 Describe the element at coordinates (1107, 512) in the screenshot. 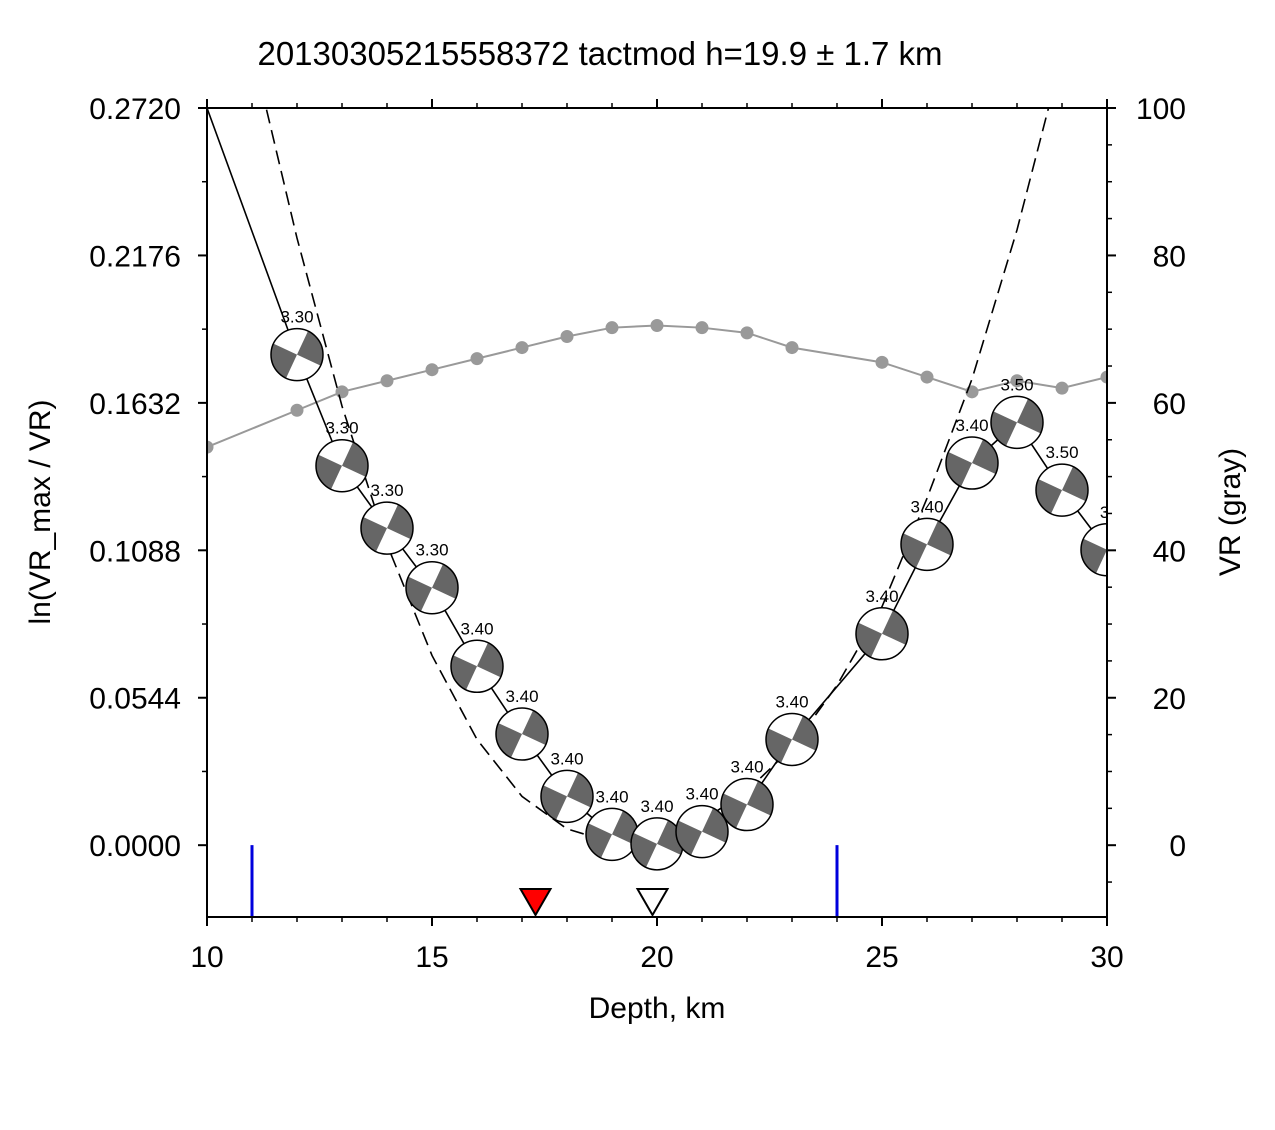

I see `magnitude-label: 3.` at that location.